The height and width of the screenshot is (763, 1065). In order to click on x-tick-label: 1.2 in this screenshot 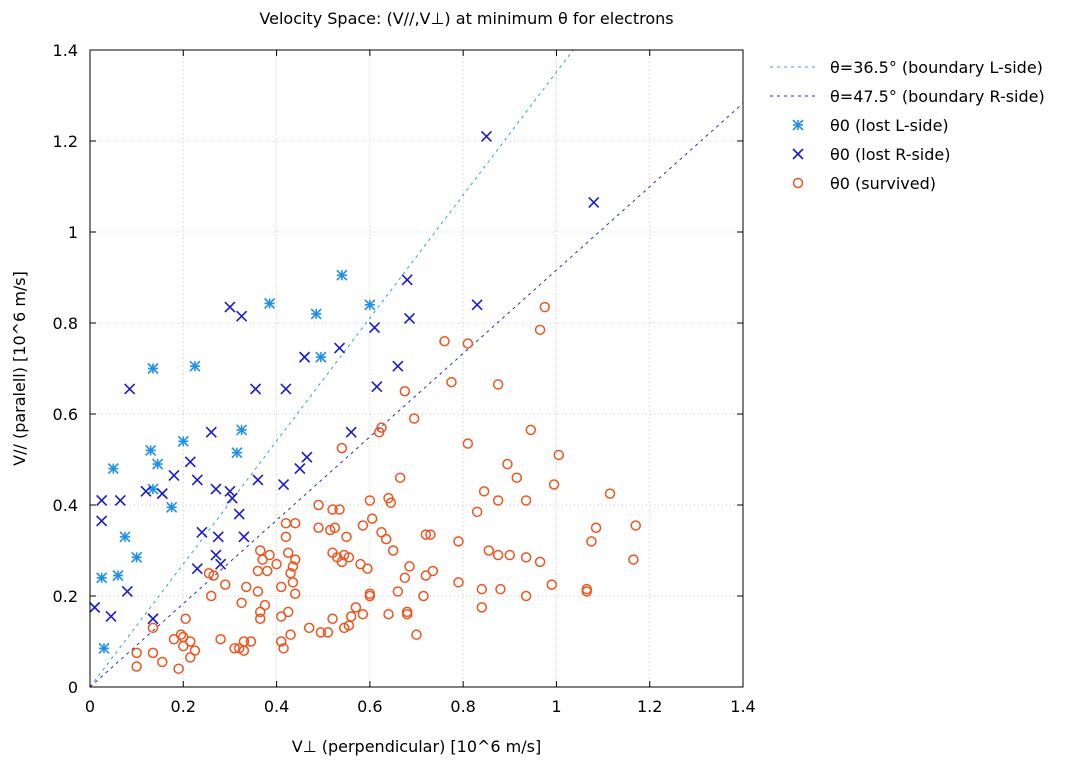, I will do `click(649, 706)`.